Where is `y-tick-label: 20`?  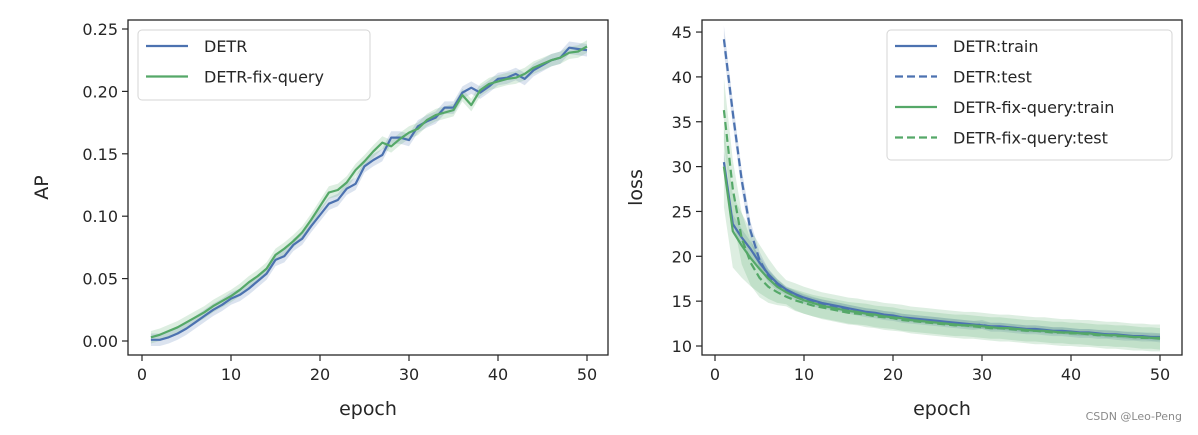
y-tick-label: 20 is located at coordinates (682, 256).